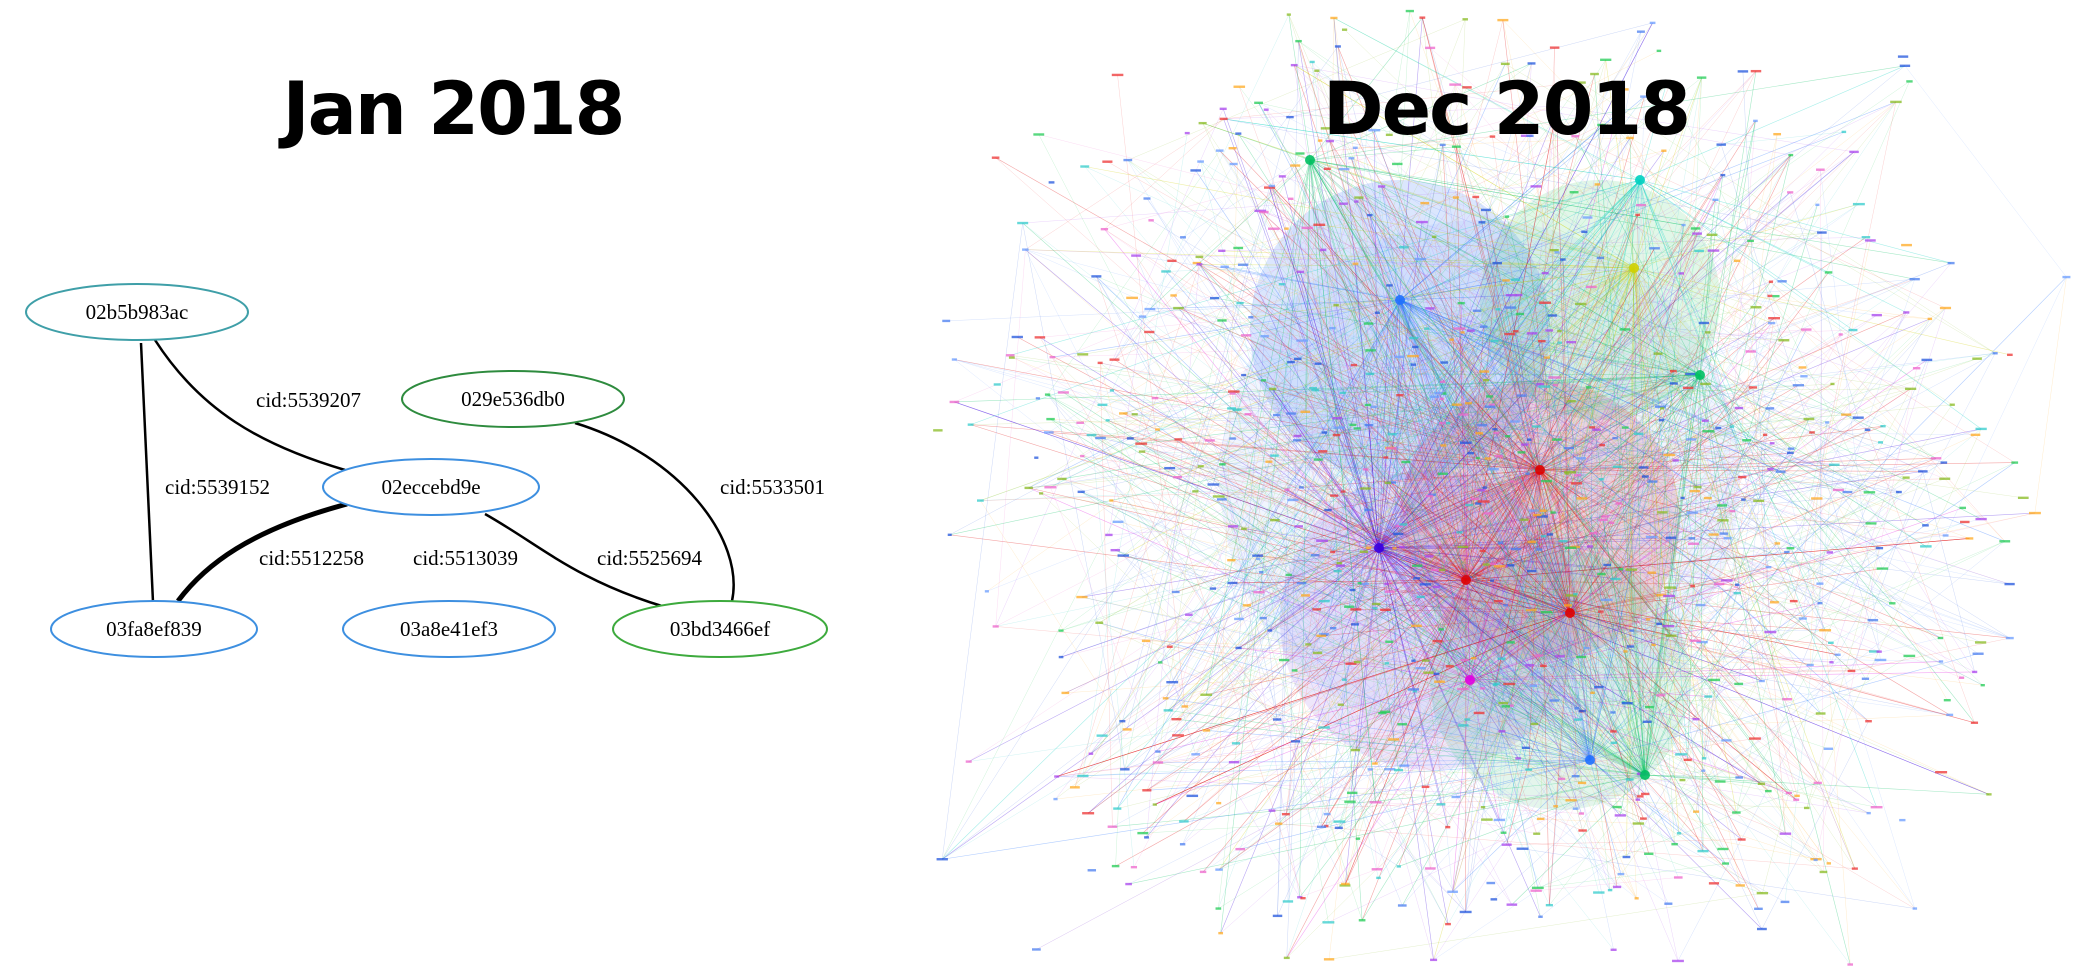  I want to click on edge-e5, so click(654, 511).